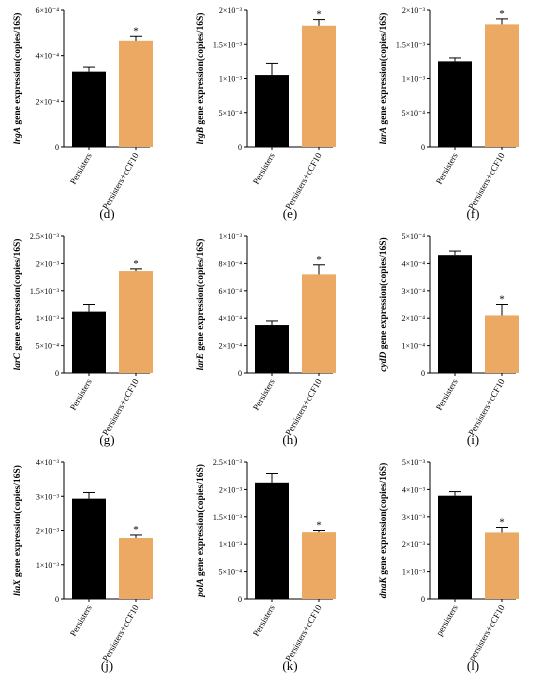 This screenshot has width=550, height=678. Describe the element at coordinates (230, 263) in the screenshot. I see `y-tick-label: 8×10⁻⁴` at that location.